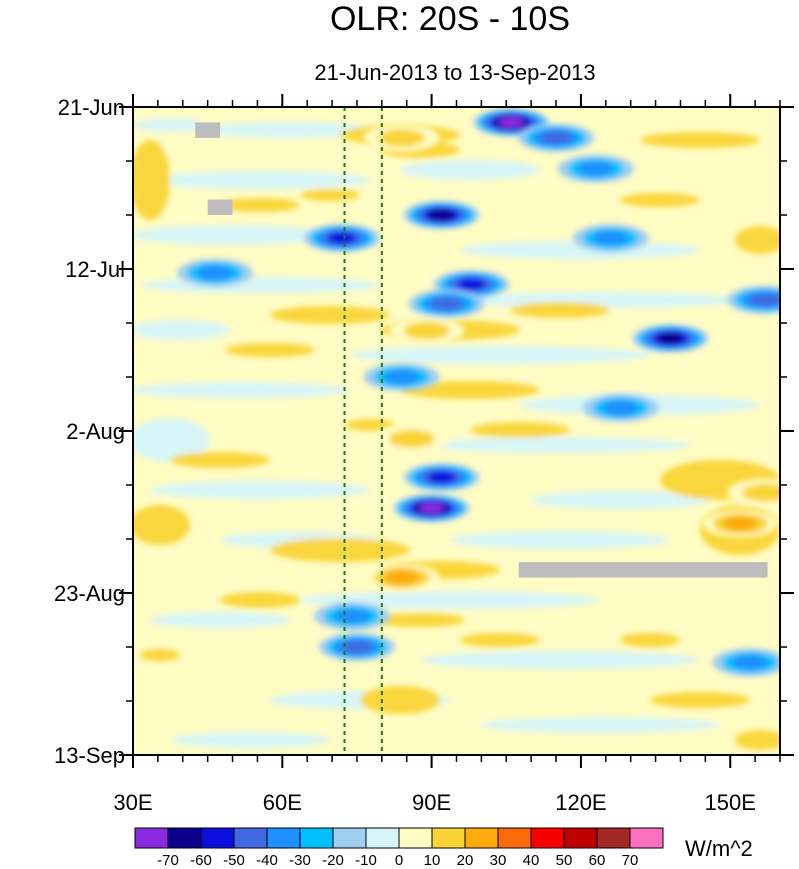 This screenshot has width=799, height=869. What do you see at coordinates (447, 304) in the screenshot?
I see `feature-8-contour` at bounding box center [447, 304].